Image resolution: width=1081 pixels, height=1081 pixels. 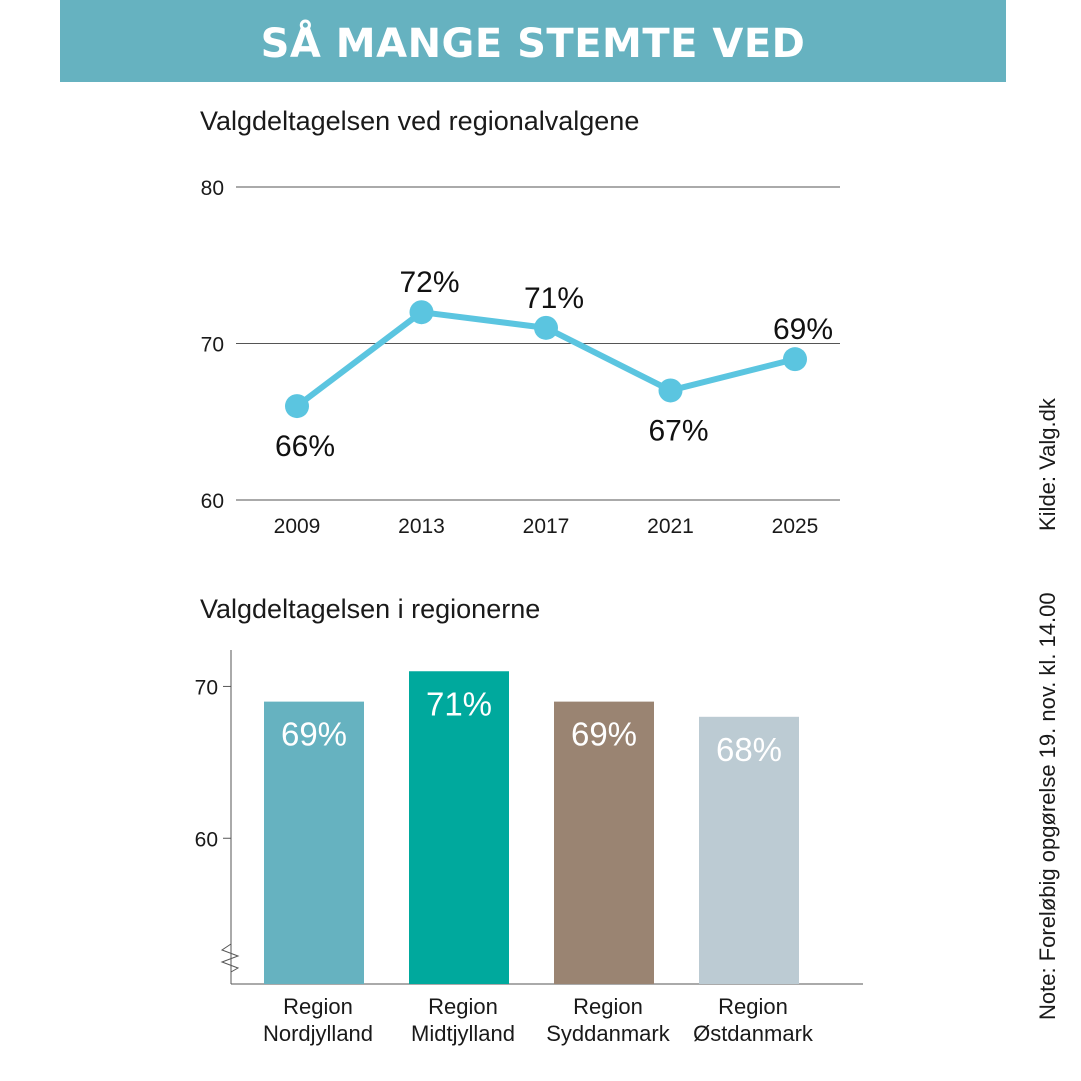 I want to click on bar-chart-title: Valgdeltagelsen i regionerne, so click(x=370, y=609).